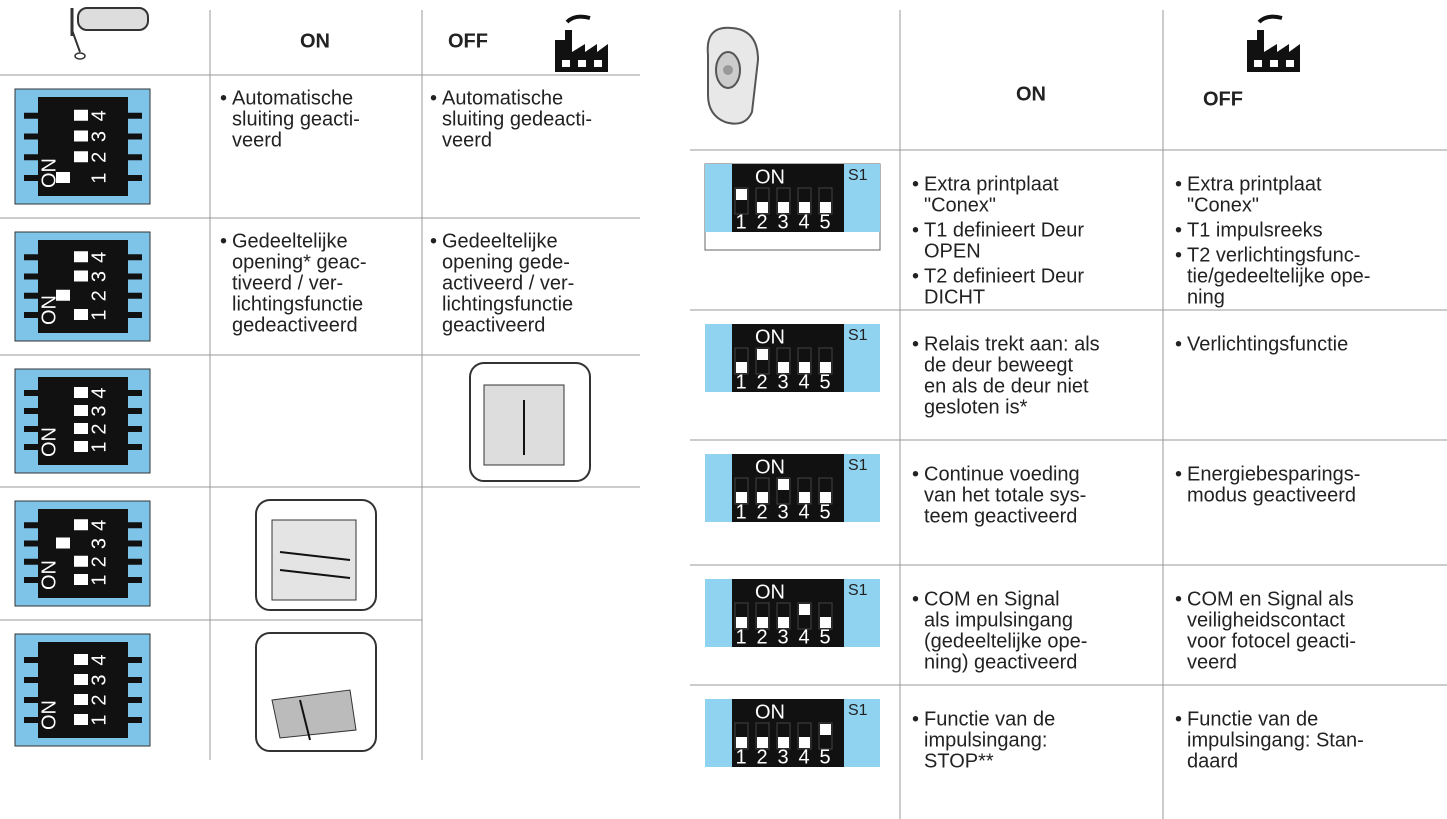 The height and width of the screenshot is (819, 1447). Describe the element at coordinates (292, 98) in the screenshot. I see `cell-text: Automatische` at that location.